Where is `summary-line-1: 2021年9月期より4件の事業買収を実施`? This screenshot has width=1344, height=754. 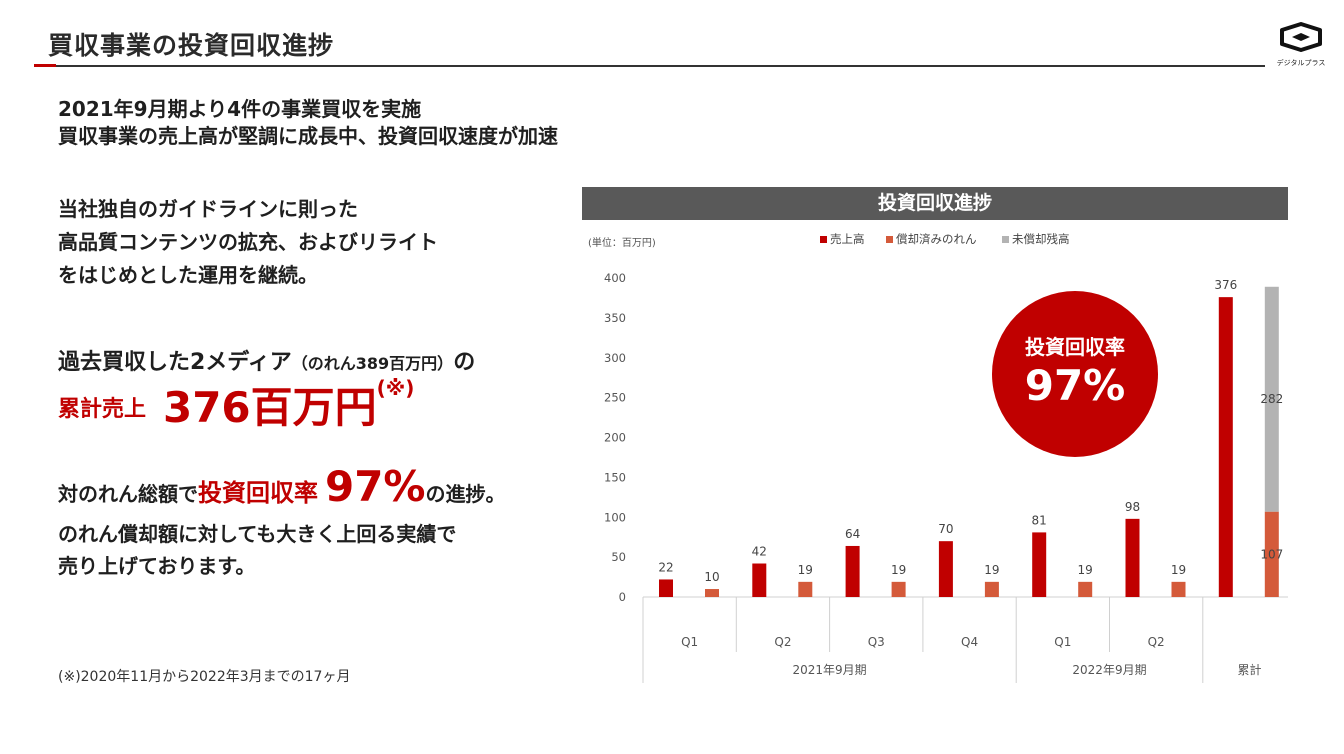
summary-line-1: 2021年9月期より4件の事業買収を実施 is located at coordinates (240, 109).